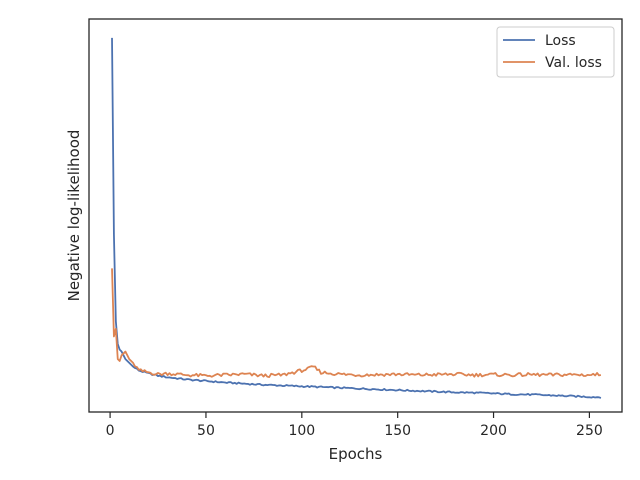  I want to click on x-axis-ticks: 0 50 100 150 200 250, so click(354, 425).